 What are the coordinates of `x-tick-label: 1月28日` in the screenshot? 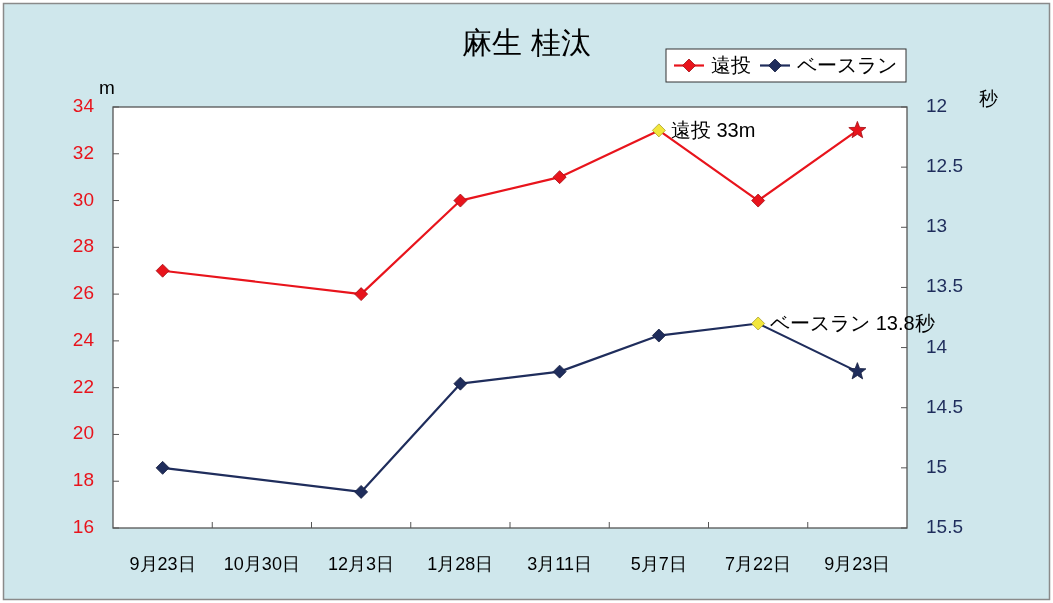 It's located at (460, 563).